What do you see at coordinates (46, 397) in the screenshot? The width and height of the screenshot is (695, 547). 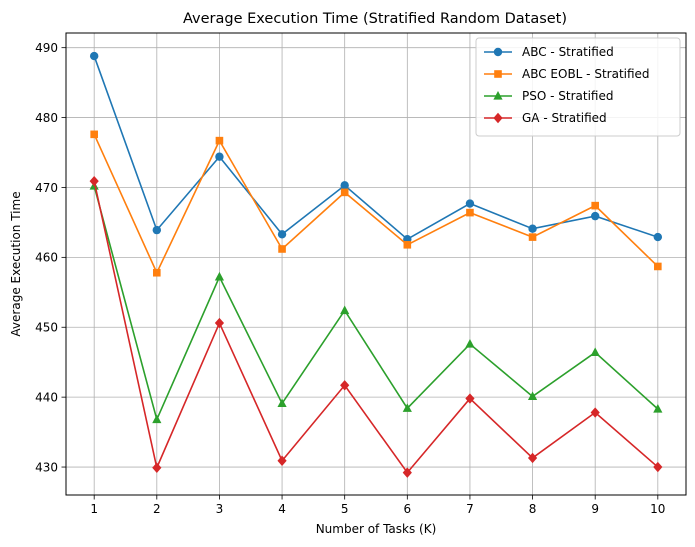 I see `y-tick-label: 440` at bounding box center [46, 397].